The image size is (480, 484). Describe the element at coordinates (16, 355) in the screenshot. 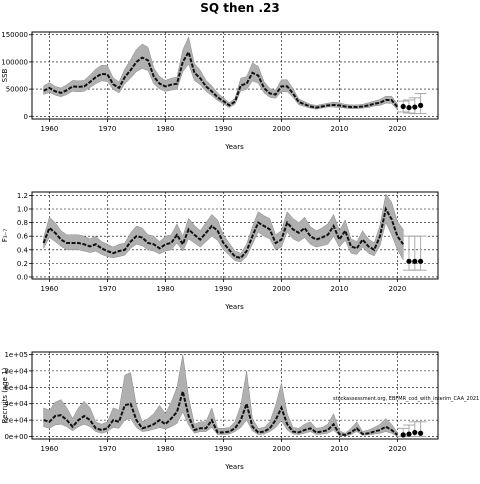

I see `y-tick-label: 1e+05` at that location.